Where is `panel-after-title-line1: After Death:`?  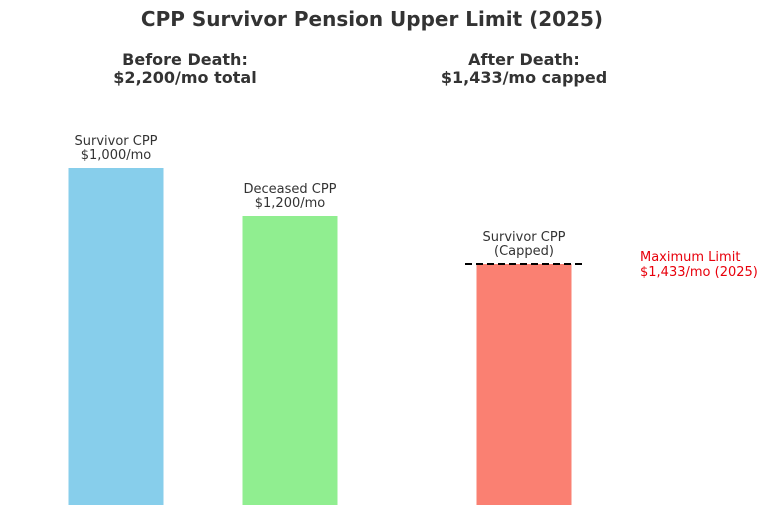 panel-after-title-line1: After Death: is located at coordinates (524, 59).